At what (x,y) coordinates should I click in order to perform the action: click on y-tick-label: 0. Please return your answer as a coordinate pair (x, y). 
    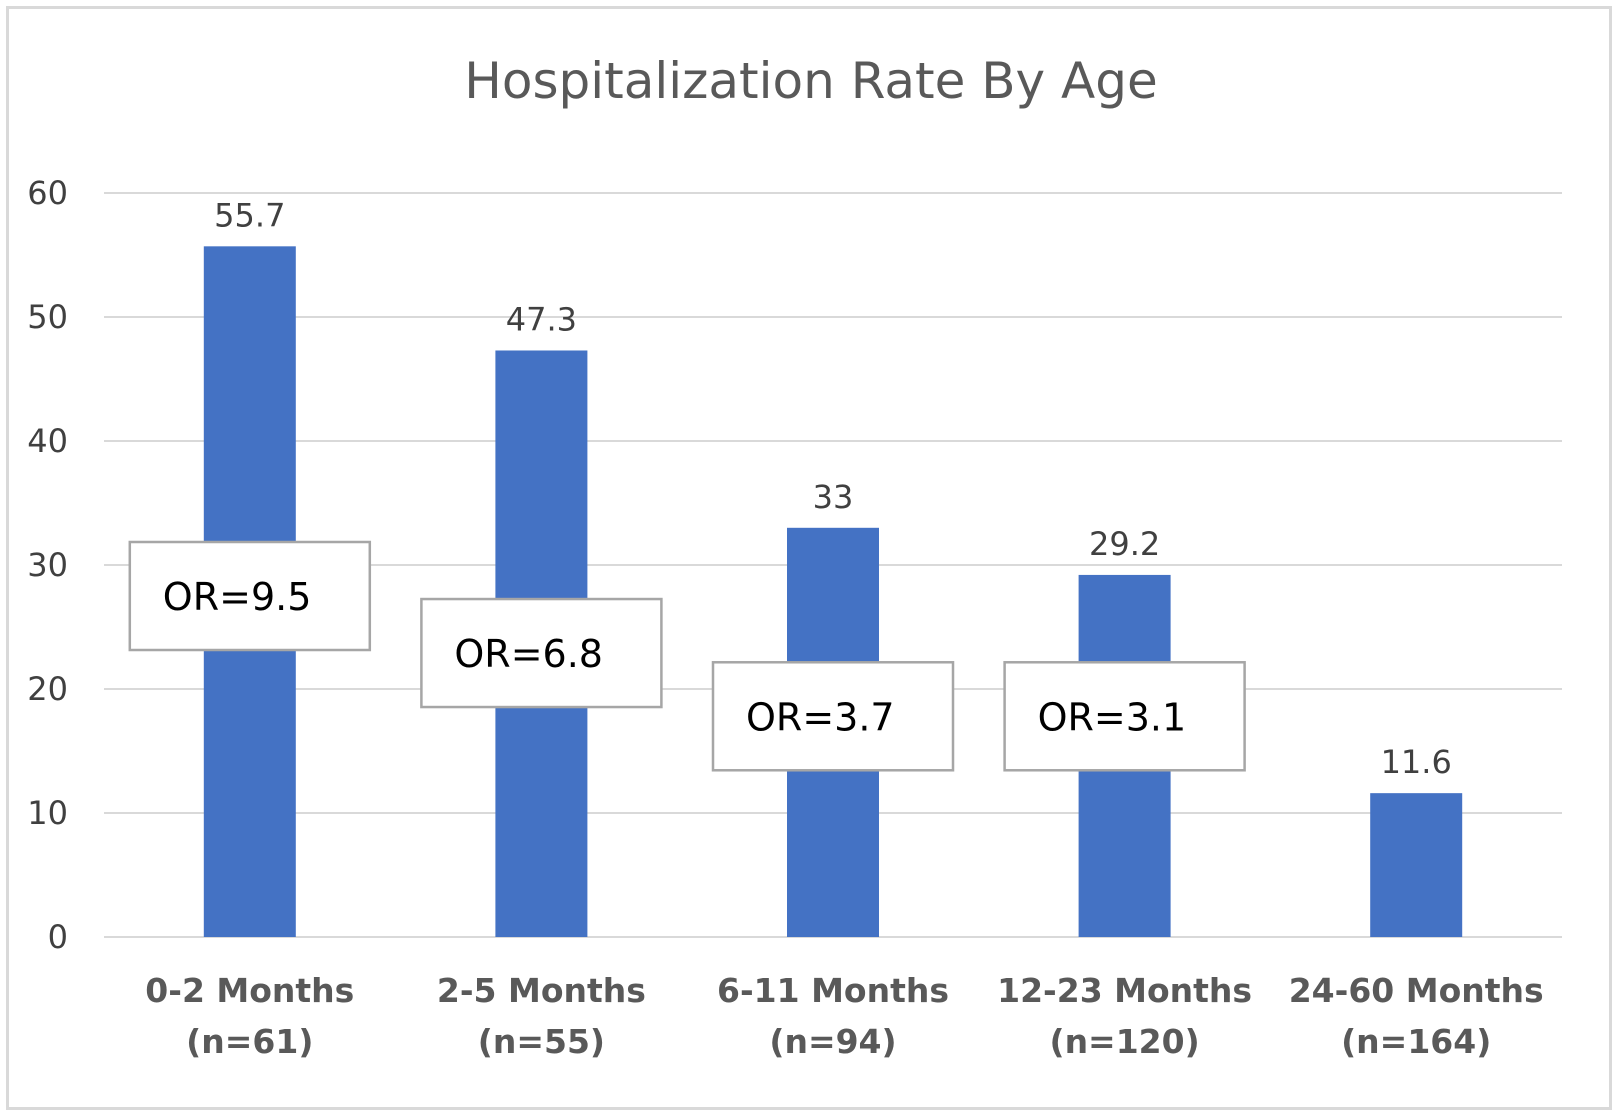
    Looking at the image, I should click on (58, 937).